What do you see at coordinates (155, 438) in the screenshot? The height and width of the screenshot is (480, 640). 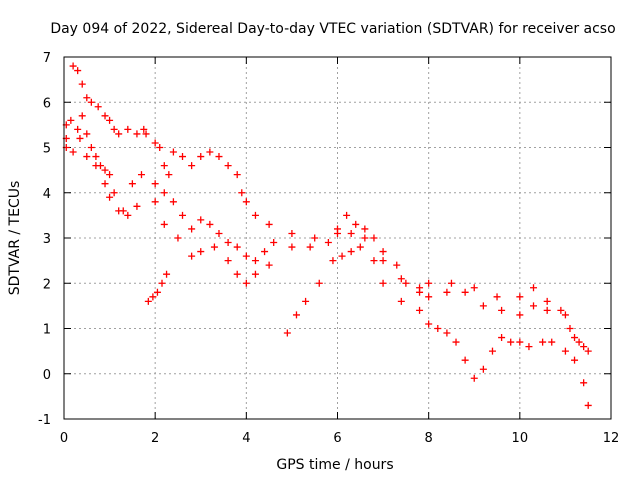 I see `x-tick-label: 2` at bounding box center [155, 438].